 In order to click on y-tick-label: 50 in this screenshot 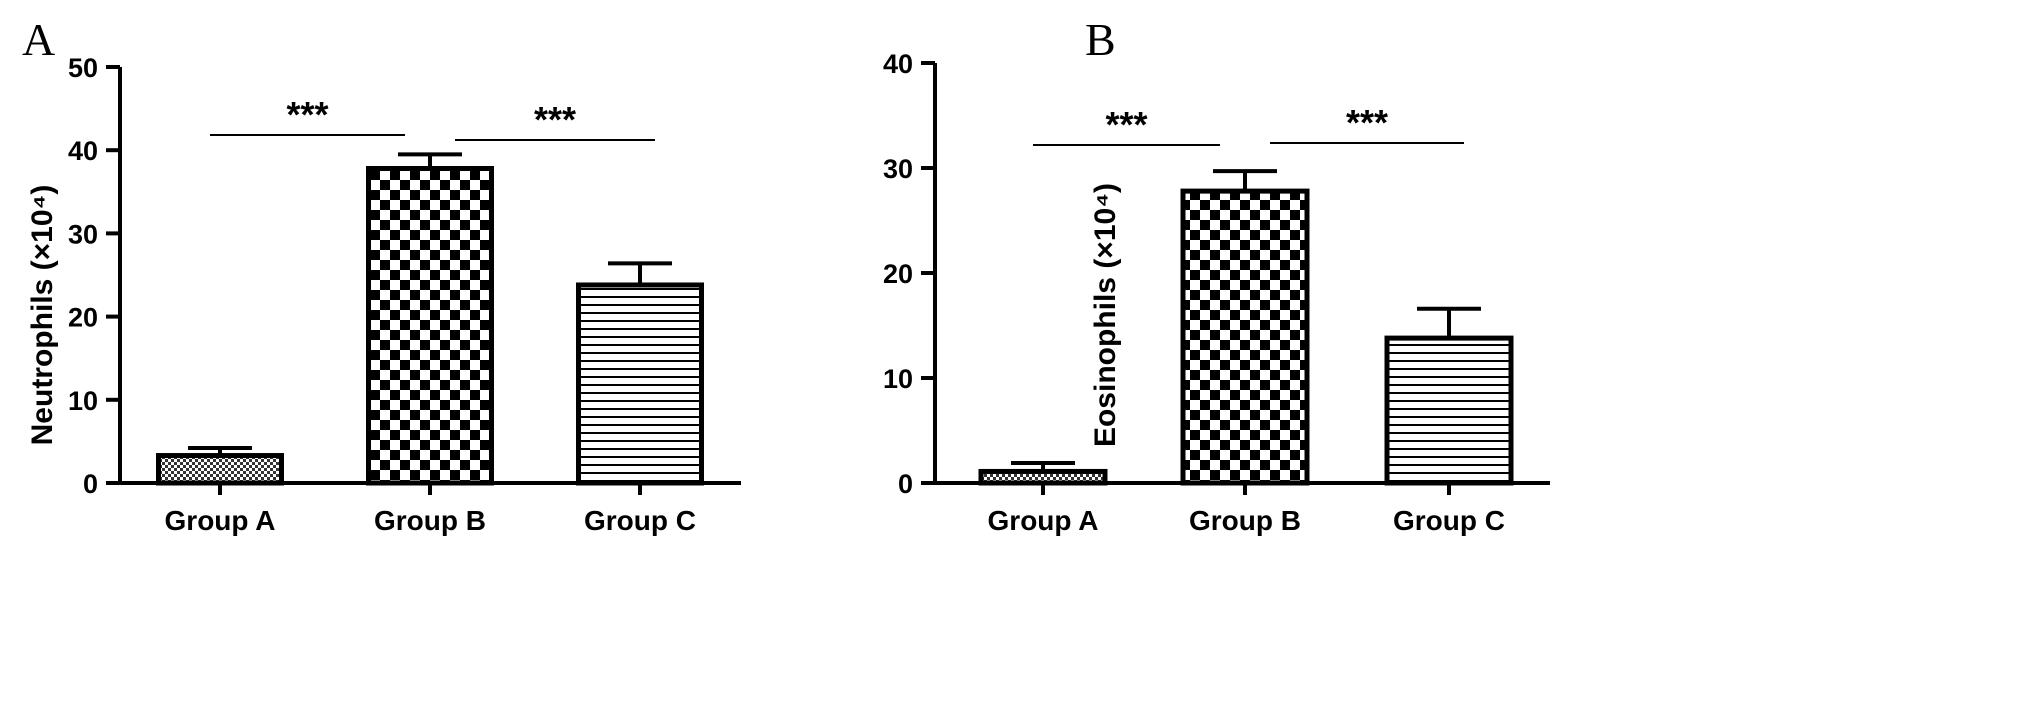, I will do `click(83, 68)`.